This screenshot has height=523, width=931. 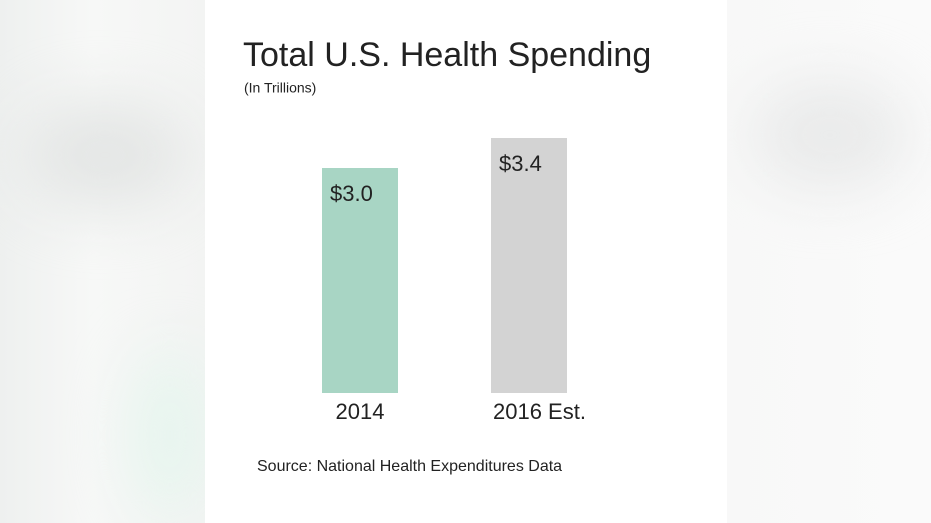 What do you see at coordinates (539, 411) in the screenshot?
I see `x-tick-label: 2016 Est.` at bounding box center [539, 411].